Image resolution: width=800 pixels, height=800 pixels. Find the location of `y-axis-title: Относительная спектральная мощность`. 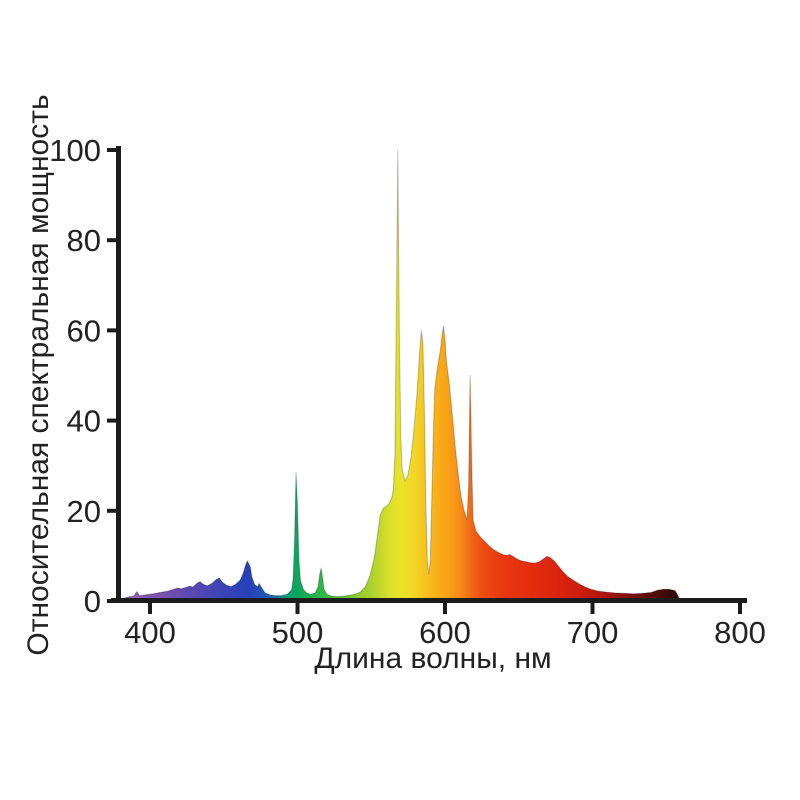

y-axis-title: Относительная спектральная мощность is located at coordinates (38, 374).